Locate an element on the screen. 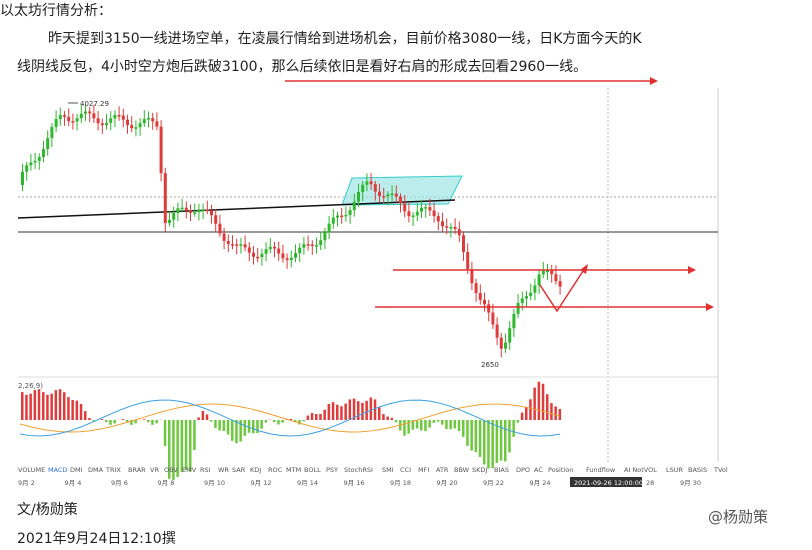 The image size is (812, 550). indicator-tab: EMV is located at coordinates (189, 470).